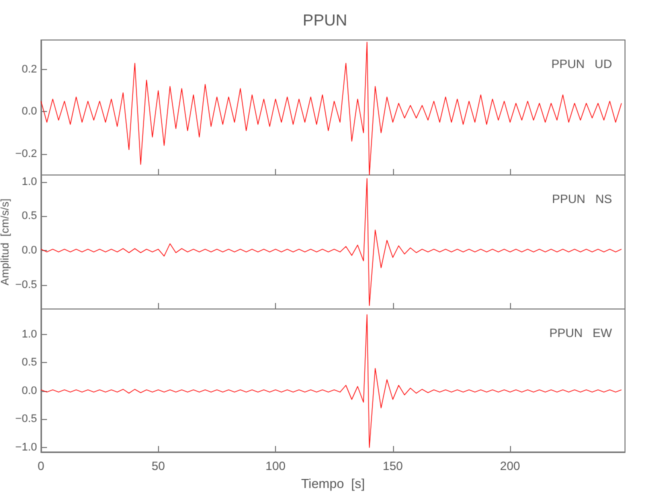 Image resolution: width=650 pixels, height=500 pixels. What do you see at coordinates (581, 333) in the screenshot?
I see `annotation: PPUN EW` at bounding box center [581, 333].